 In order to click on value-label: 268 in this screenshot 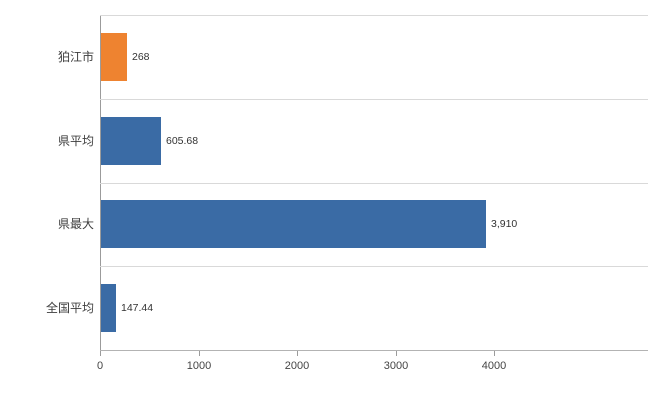, I will do `click(141, 56)`.